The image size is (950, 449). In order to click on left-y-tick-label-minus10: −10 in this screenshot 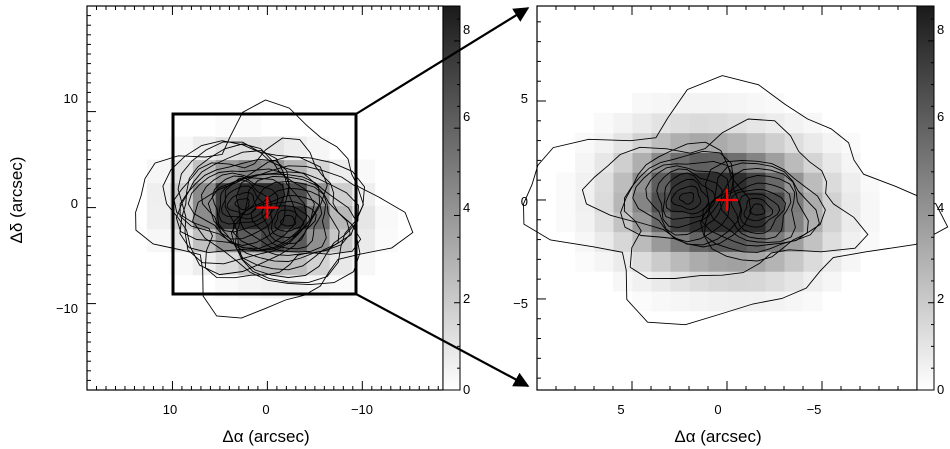, I will do `click(67, 308)`.